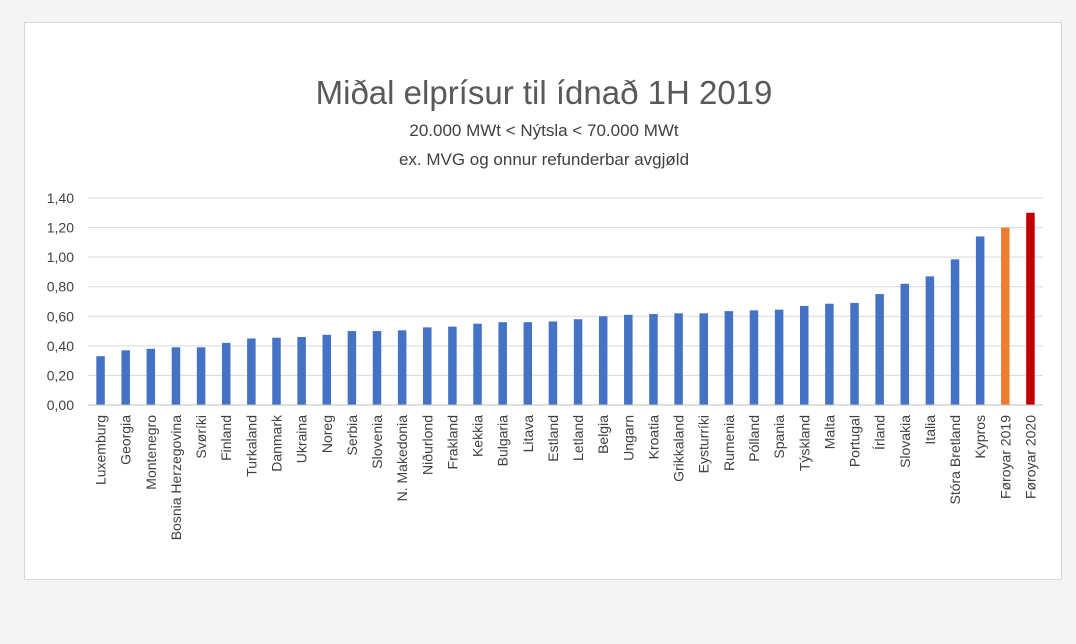  What do you see at coordinates (855, 441) in the screenshot?
I see `x-category-label: Portugal` at bounding box center [855, 441].